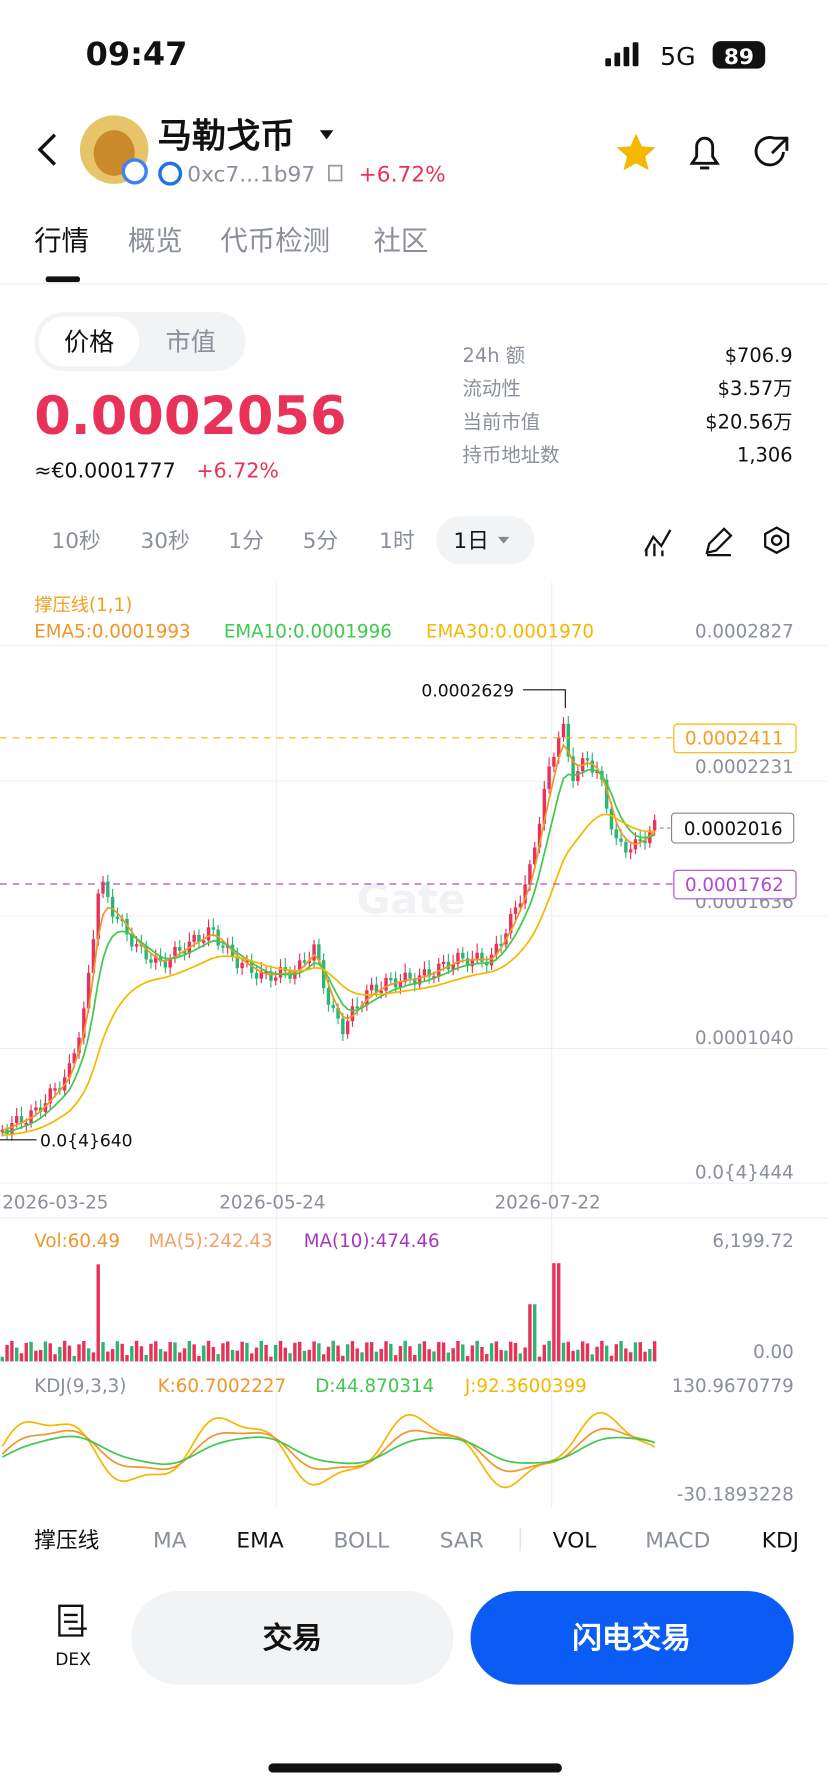  I want to click on y-label: 0.0{4}444, so click(744, 1173).